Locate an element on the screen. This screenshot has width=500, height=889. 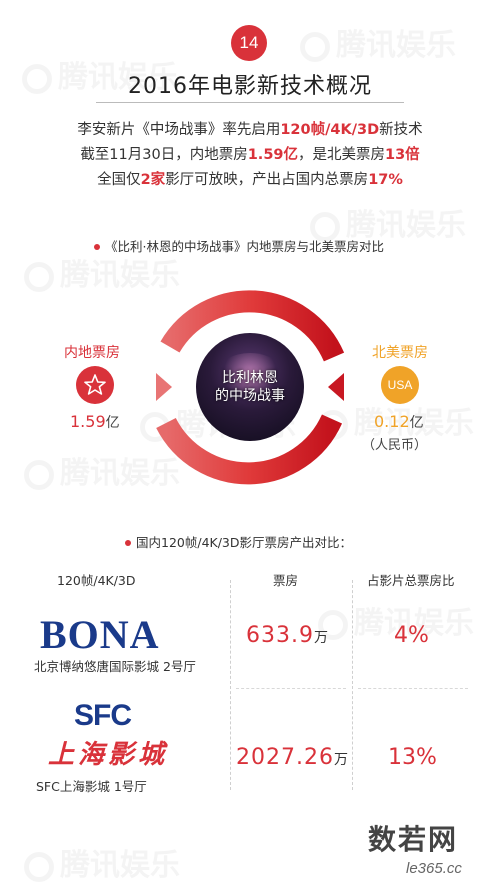
poster-glow is located at coordinates (250, 373).